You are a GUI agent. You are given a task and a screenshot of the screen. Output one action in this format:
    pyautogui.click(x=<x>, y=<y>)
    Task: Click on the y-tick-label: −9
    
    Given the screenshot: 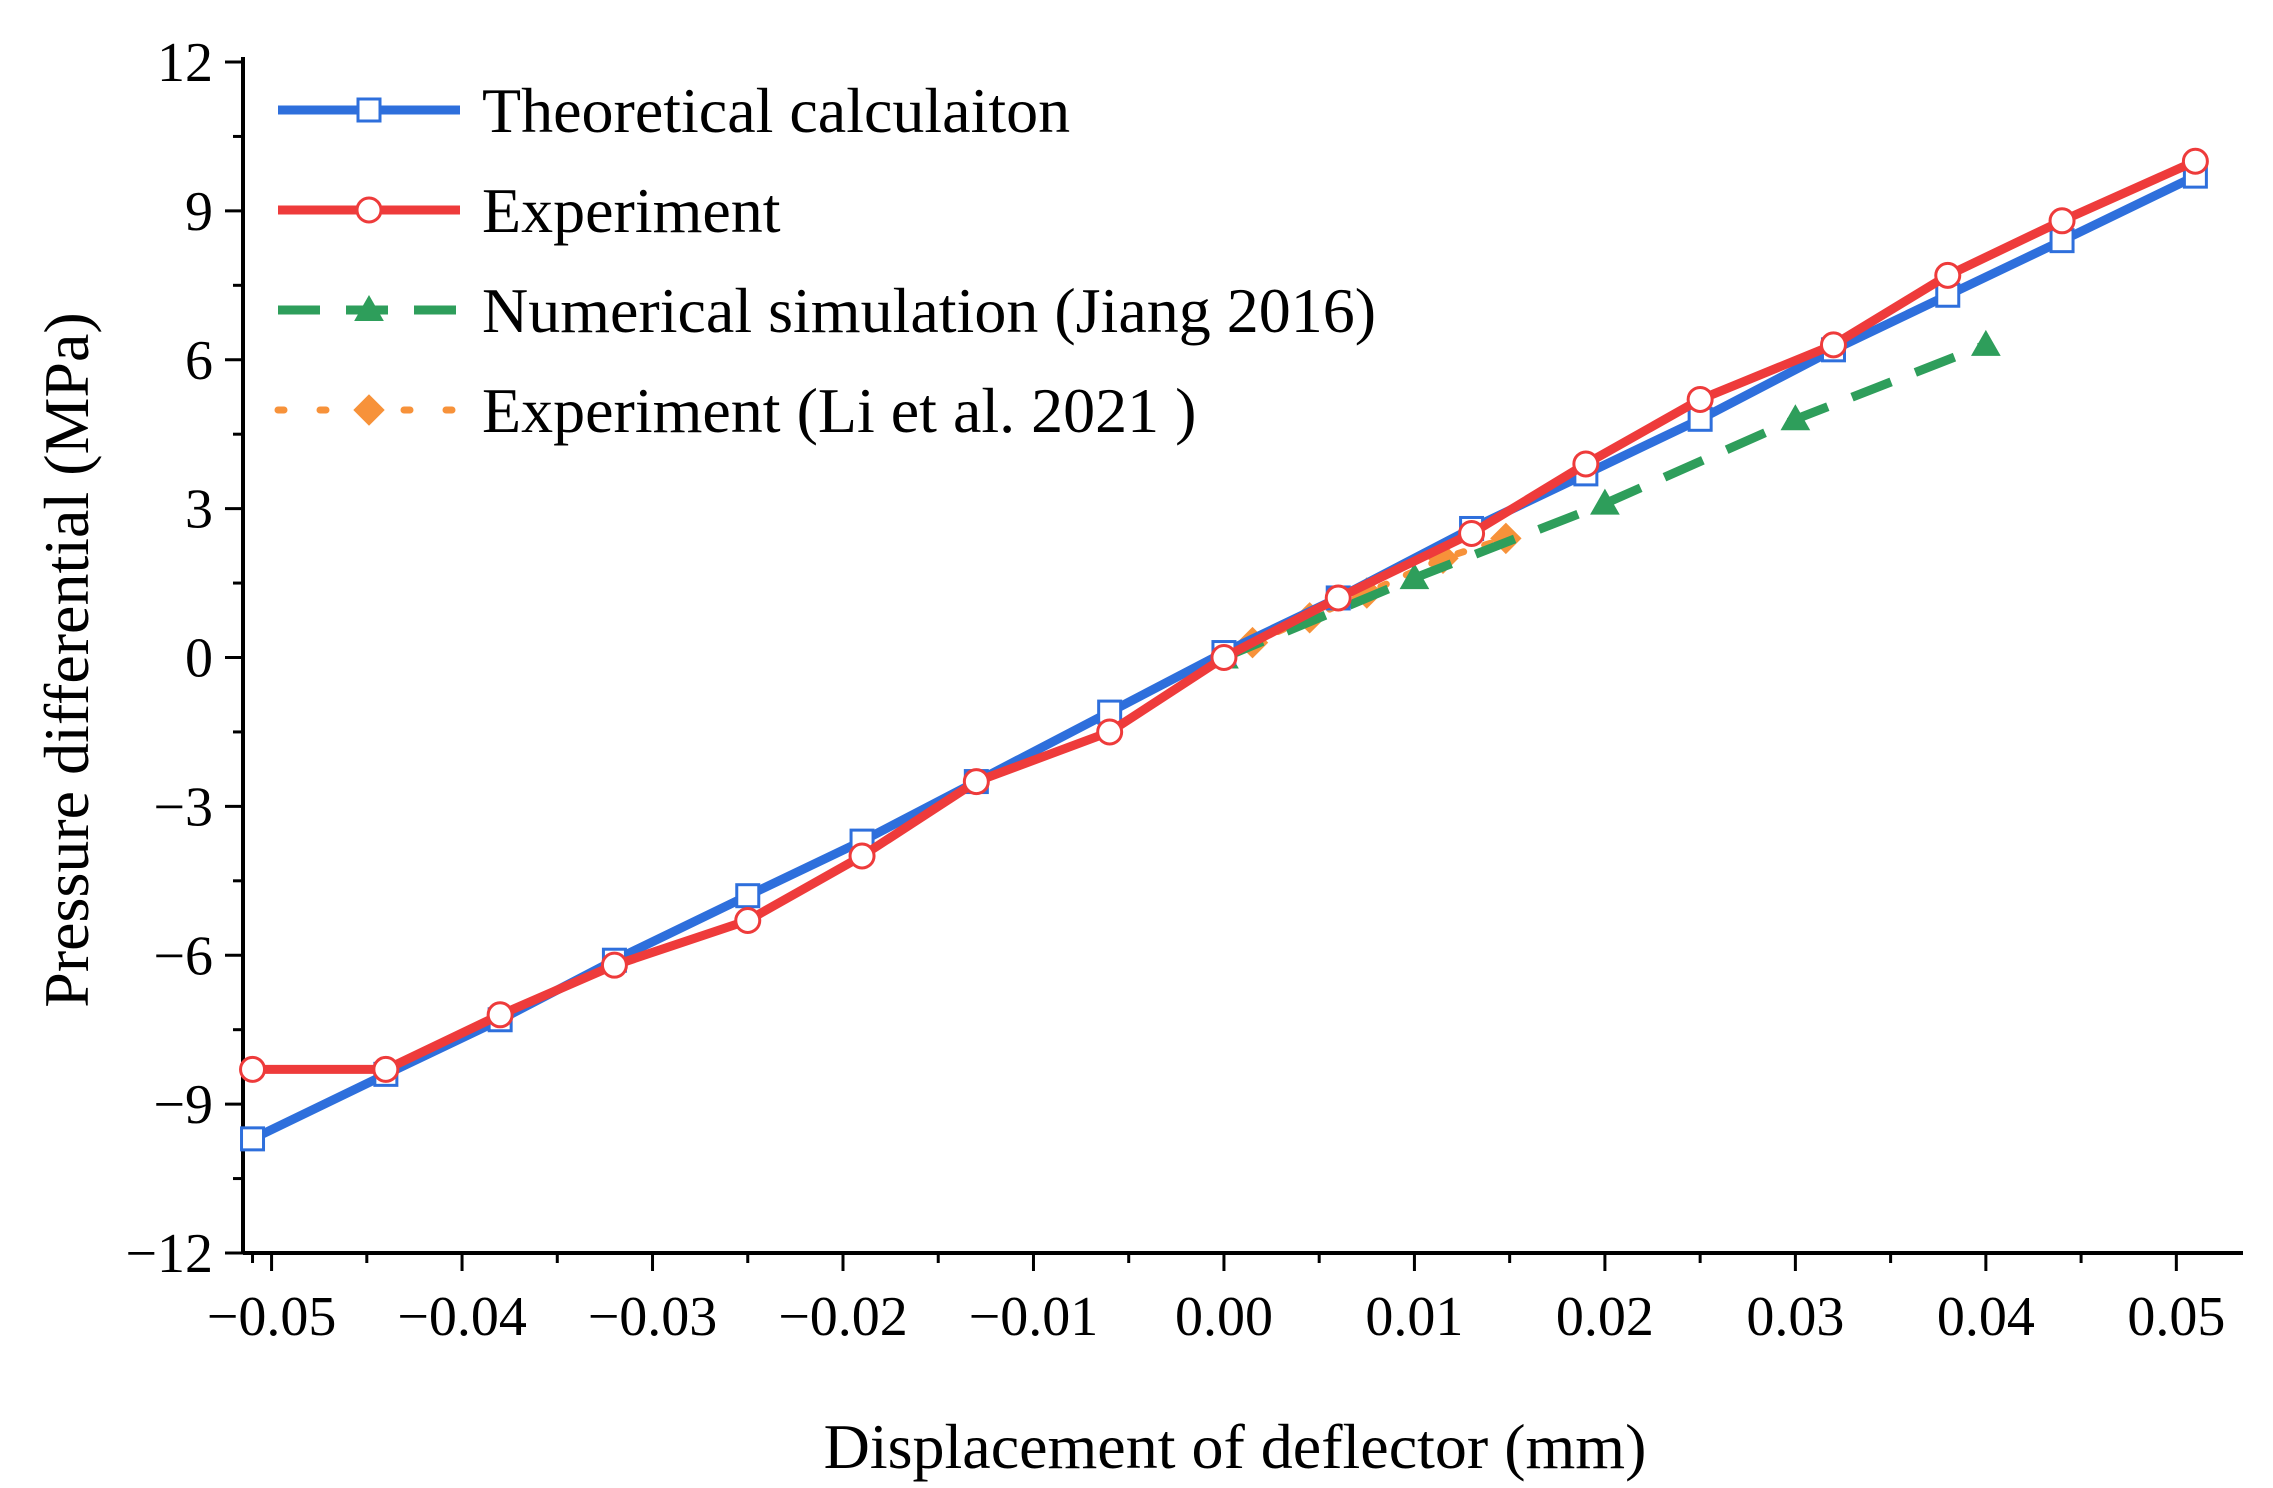 What is the action you would take?
    pyautogui.click(x=183, y=1105)
    